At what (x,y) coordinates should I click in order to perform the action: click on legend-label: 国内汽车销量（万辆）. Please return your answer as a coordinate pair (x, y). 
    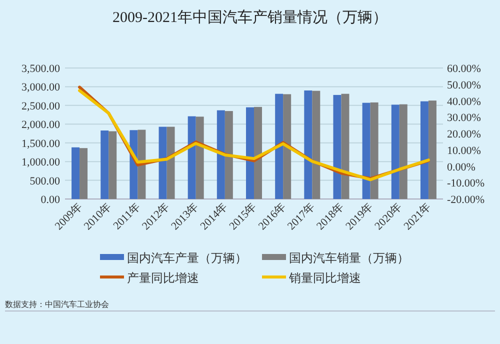
    Looking at the image, I should click on (349, 258).